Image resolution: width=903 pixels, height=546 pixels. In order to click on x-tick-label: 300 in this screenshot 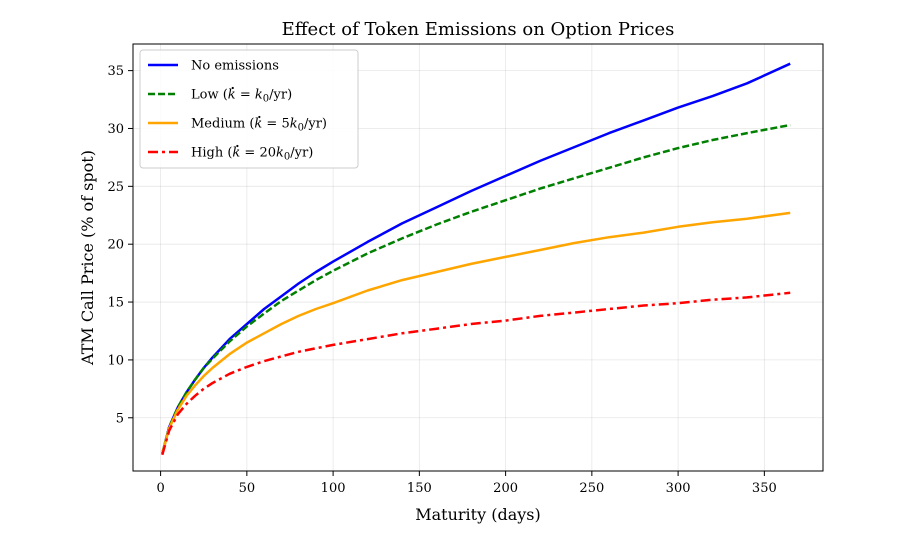, I will do `click(678, 488)`.